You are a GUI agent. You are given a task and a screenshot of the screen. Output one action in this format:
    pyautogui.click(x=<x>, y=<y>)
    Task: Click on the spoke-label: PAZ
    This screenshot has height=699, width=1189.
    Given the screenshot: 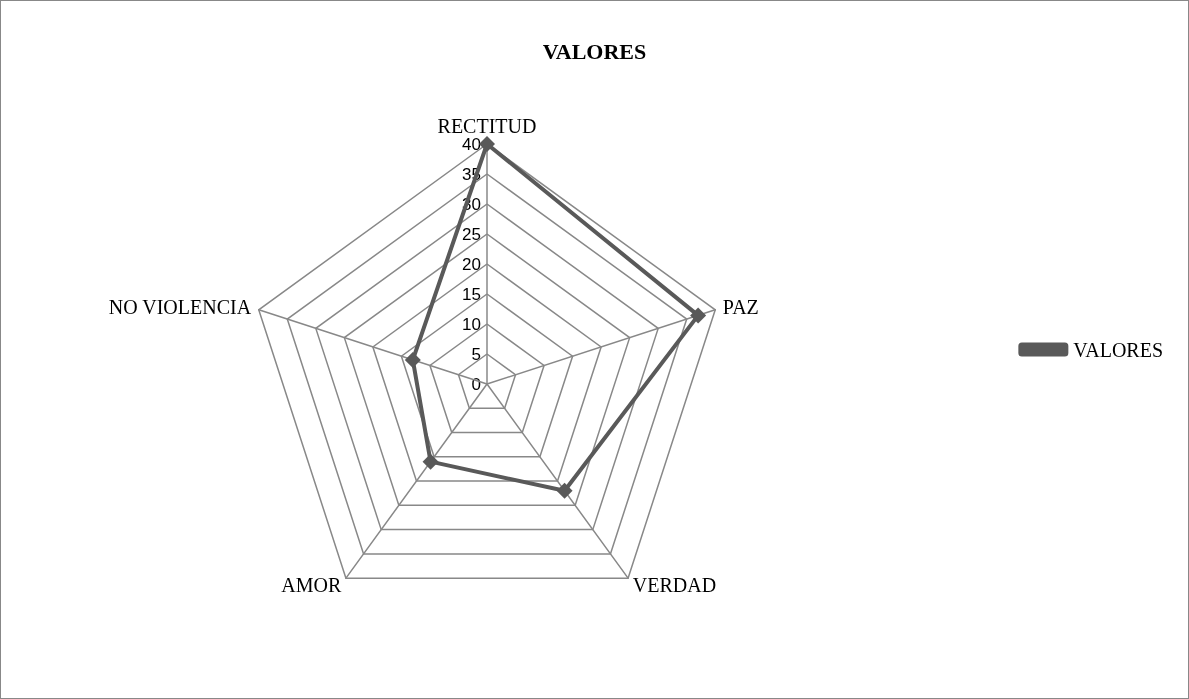 What is the action you would take?
    pyautogui.click(x=740, y=307)
    